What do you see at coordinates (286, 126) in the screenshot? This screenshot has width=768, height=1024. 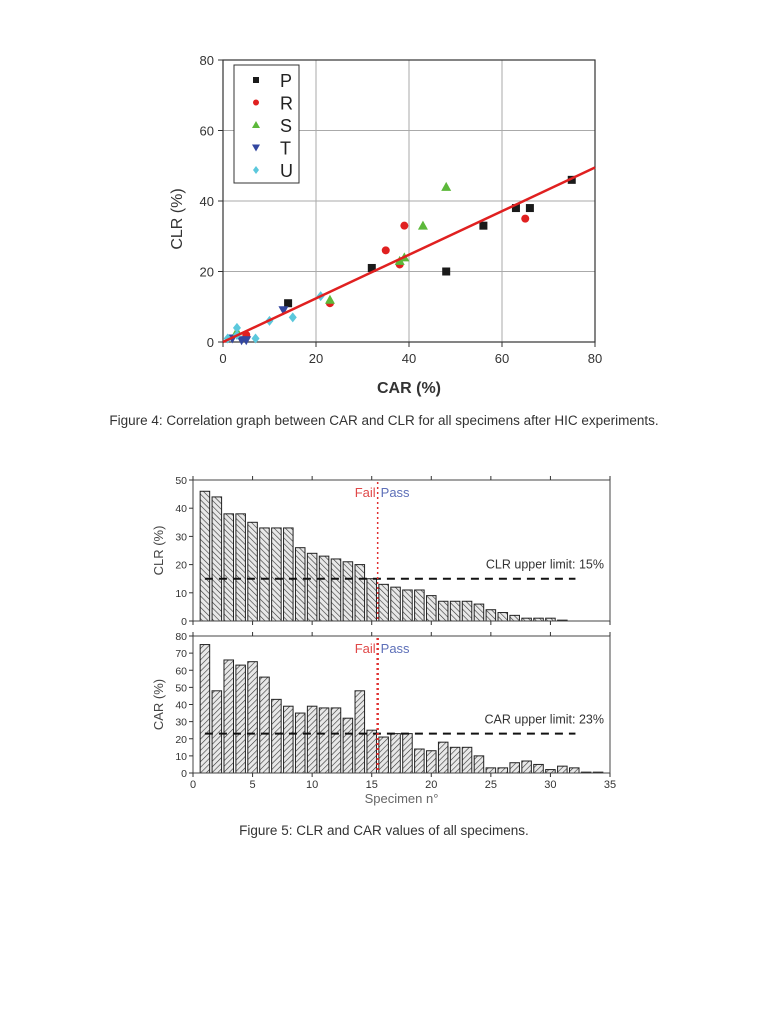 I see `legend-label: S` at bounding box center [286, 126].